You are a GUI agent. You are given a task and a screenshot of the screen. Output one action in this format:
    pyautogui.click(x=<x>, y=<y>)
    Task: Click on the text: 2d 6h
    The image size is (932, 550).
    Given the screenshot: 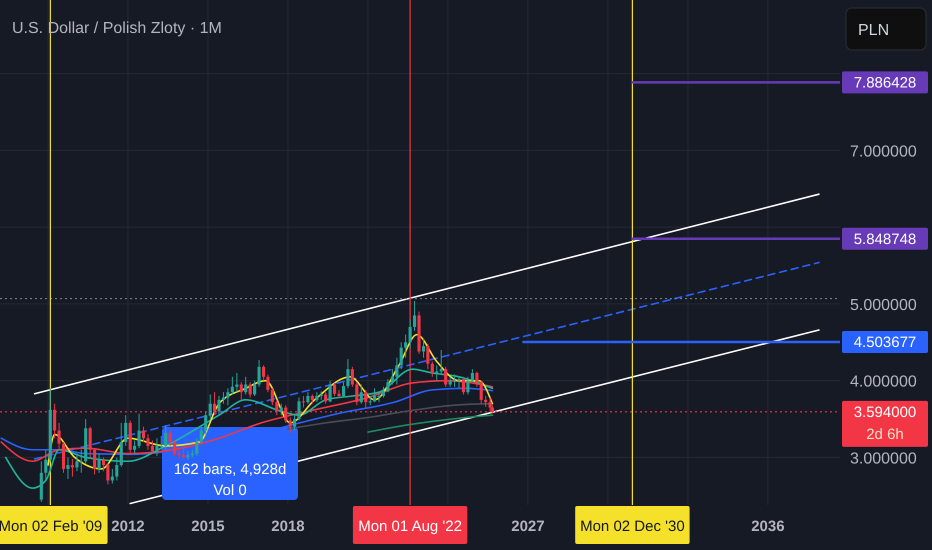 What is the action you would take?
    pyautogui.click(x=885, y=434)
    